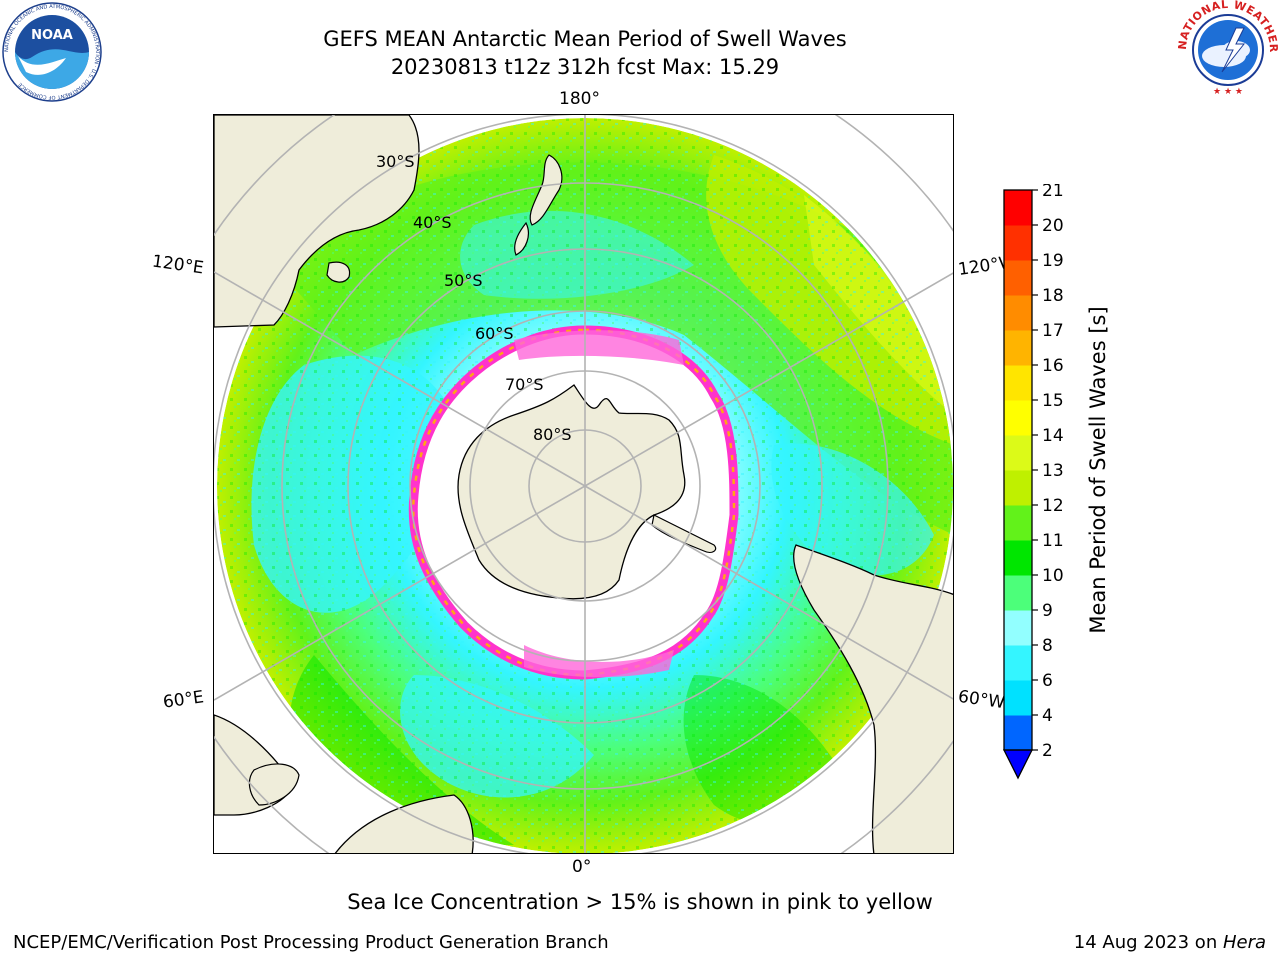  I want to click on lon-label-180: 180°, so click(579, 99).